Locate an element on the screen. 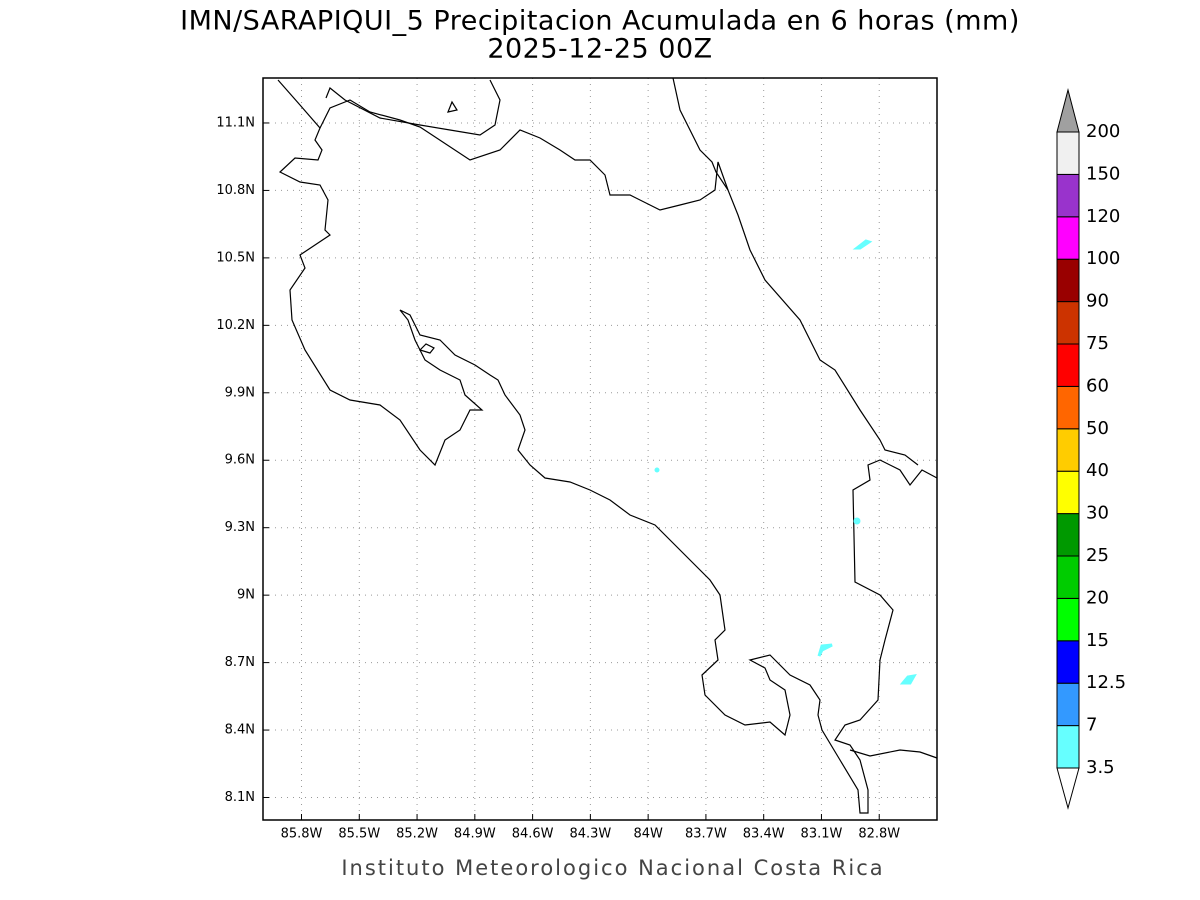  colorbar-label: 75 is located at coordinates (1097, 343).